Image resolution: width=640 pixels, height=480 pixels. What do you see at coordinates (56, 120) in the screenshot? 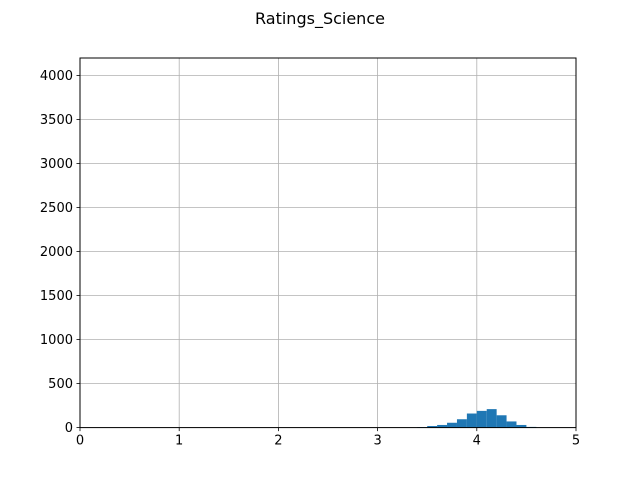
I see `y-tick-label: 3500` at bounding box center [56, 120].